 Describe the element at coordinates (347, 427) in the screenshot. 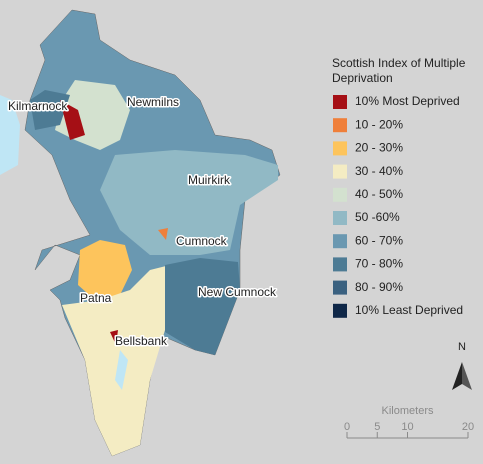

I see `scale-tick-label: 0` at that location.